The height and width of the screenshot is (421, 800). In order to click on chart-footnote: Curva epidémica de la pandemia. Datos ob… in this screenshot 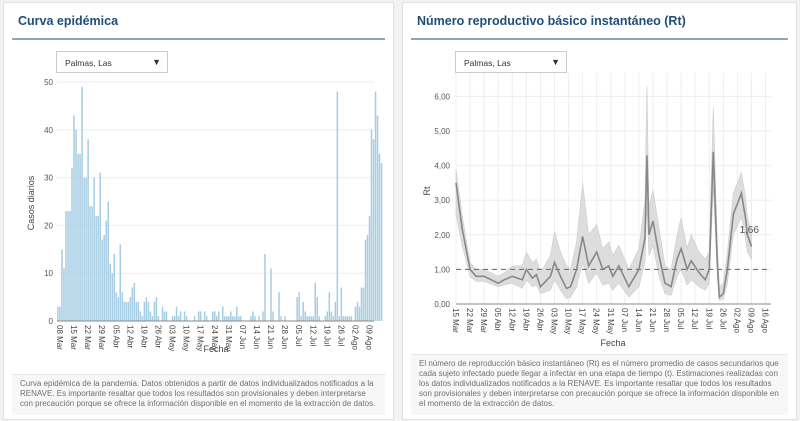, I will do `click(198, 394)`.